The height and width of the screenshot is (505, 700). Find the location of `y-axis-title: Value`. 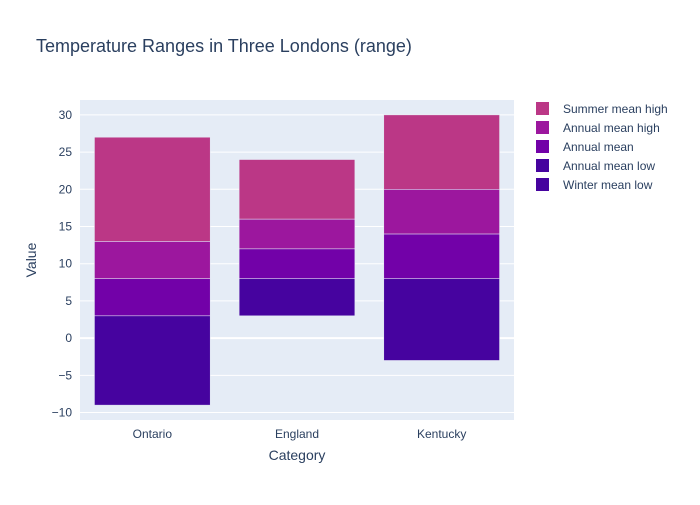

y-axis-title: Value is located at coordinates (31, 259).